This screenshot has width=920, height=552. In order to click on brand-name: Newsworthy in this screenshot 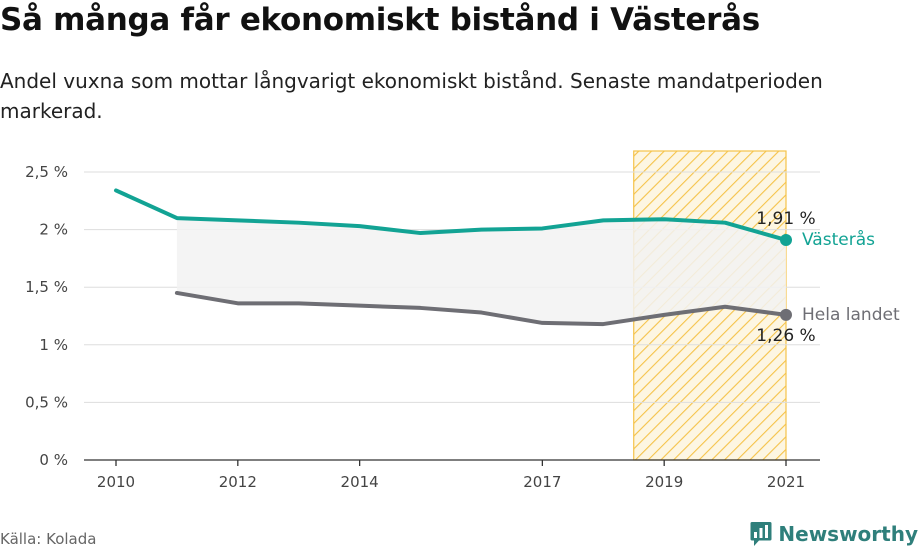, I will do `click(848, 534)`.